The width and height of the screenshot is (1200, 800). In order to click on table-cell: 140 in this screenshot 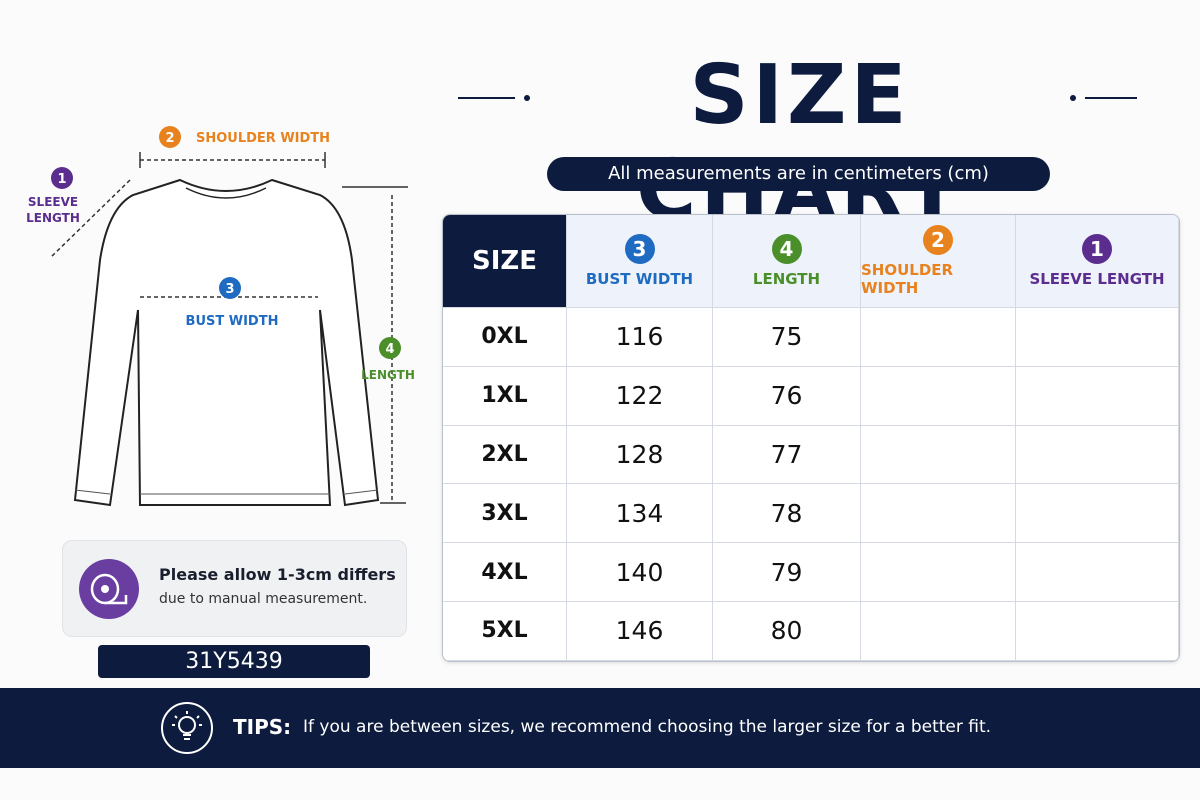, I will do `click(640, 572)`.